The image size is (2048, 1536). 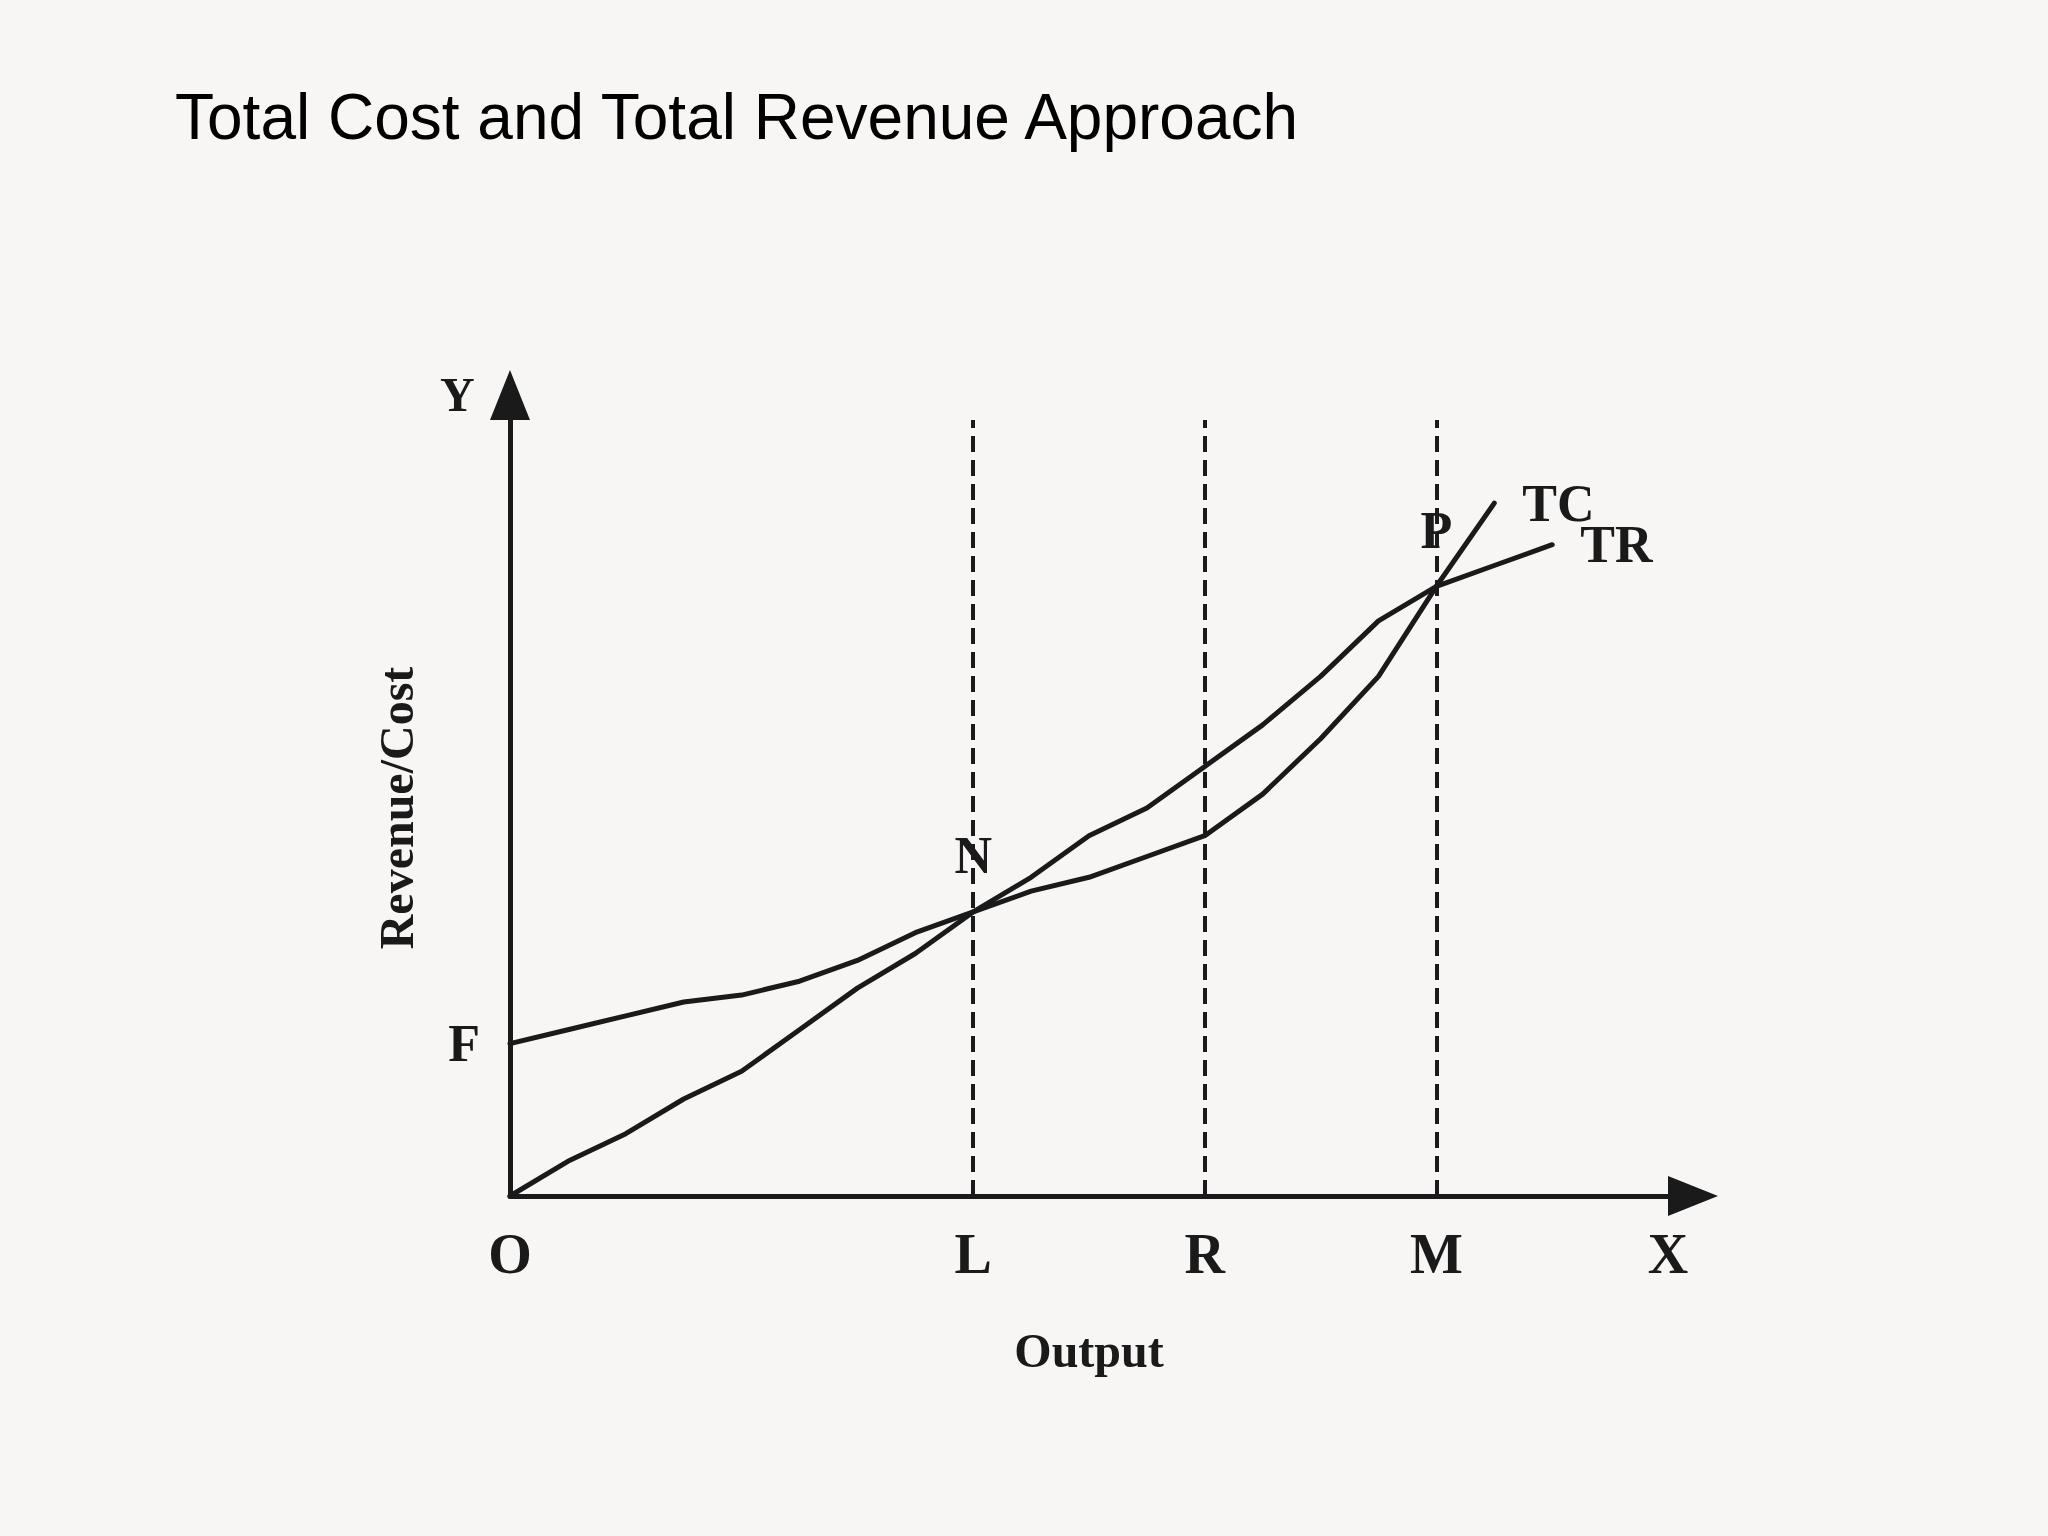 What do you see at coordinates (1436, 1254) in the screenshot?
I see `x-tick-label: M` at bounding box center [1436, 1254].